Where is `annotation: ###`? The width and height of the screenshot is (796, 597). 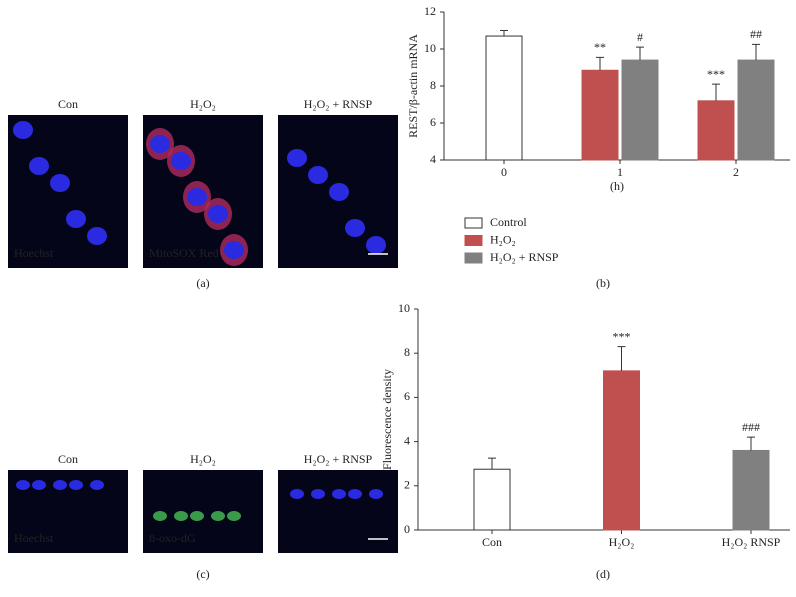 annotation: ### is located at coordinates (751, 427).